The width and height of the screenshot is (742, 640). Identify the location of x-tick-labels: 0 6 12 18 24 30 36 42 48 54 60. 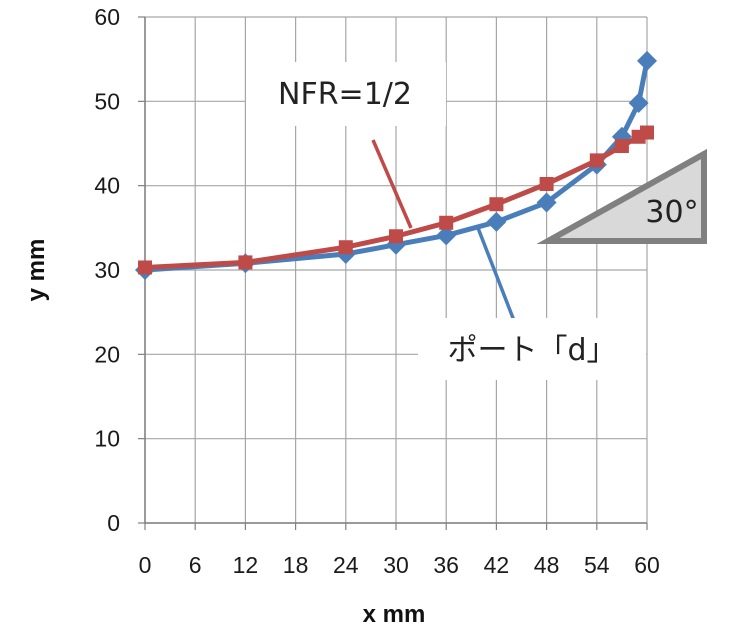
(399, 565).